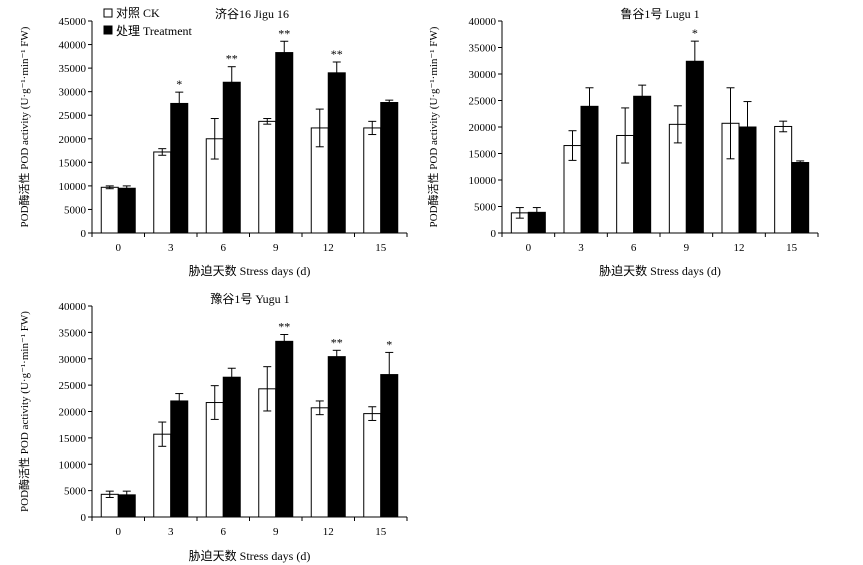  Describe the element at coordinates (154, 31) in the screenshot. I see `legend-label-treatment: 处理 Treatment` at that location.